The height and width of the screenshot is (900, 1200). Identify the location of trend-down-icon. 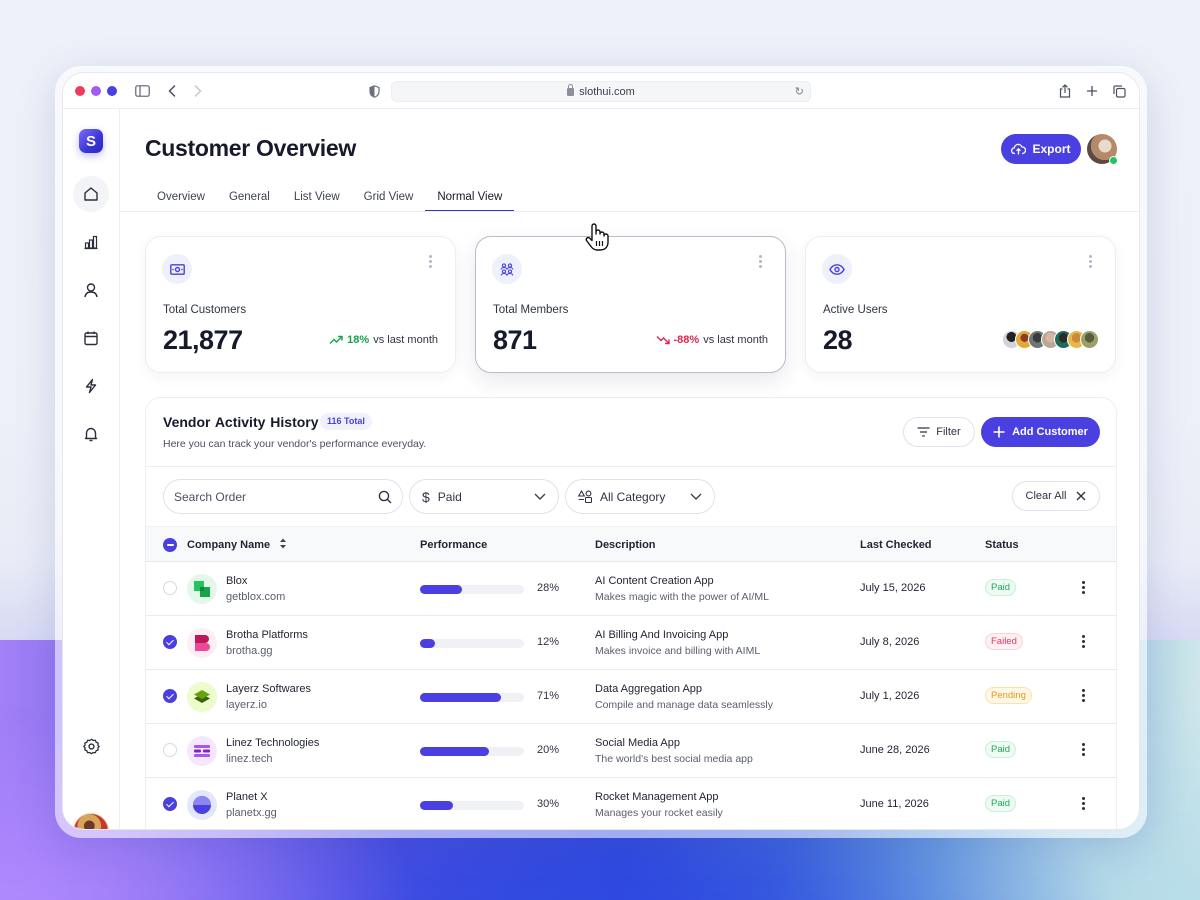
(663, 340).